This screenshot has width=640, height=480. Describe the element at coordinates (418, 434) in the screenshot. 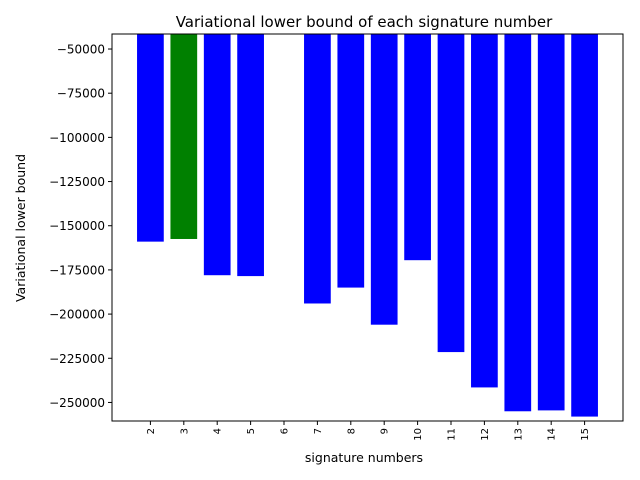

I see `x-tick-label-10: 10` at that location.